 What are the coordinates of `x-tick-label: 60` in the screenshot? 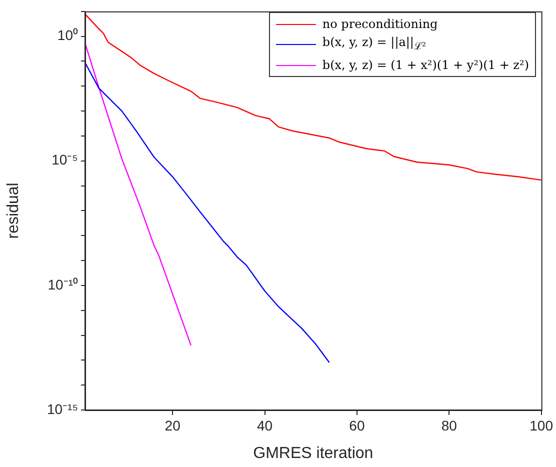 It's located at (357, 425).